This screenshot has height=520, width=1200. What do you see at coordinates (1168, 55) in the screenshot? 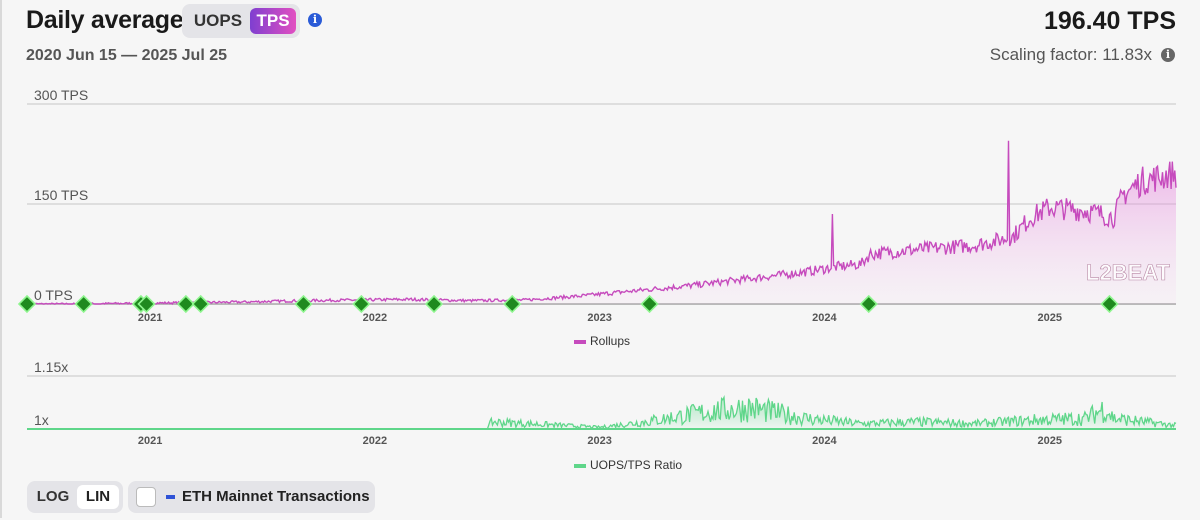
I see `scaling-info-icon: i` at bounding box center [1168, 55].